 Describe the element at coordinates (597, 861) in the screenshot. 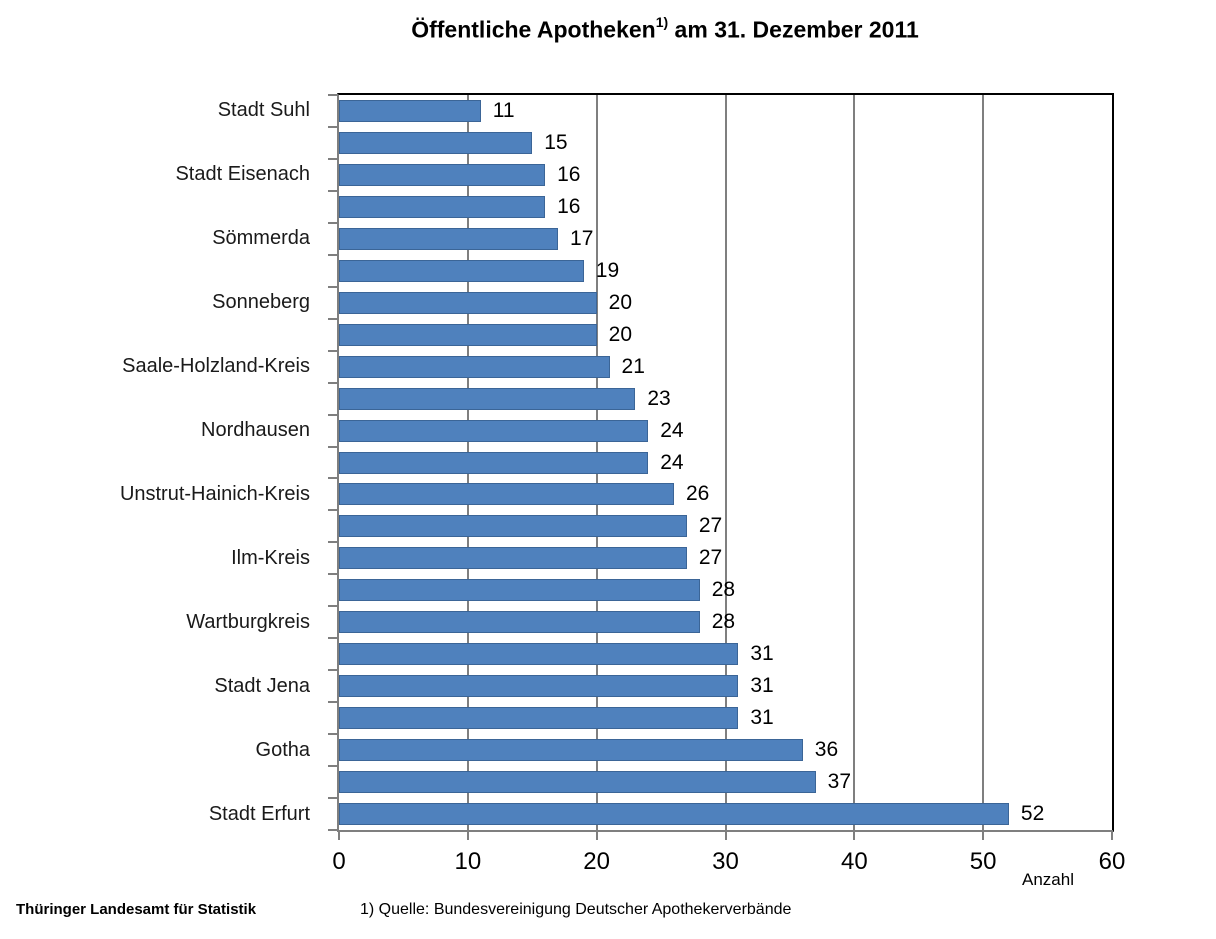

I see `x-tick-label: 20` at that location.